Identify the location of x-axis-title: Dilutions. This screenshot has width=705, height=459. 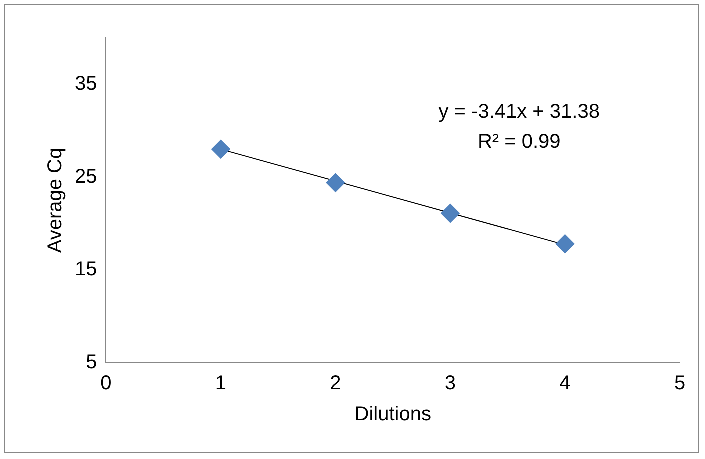
(393, 415).